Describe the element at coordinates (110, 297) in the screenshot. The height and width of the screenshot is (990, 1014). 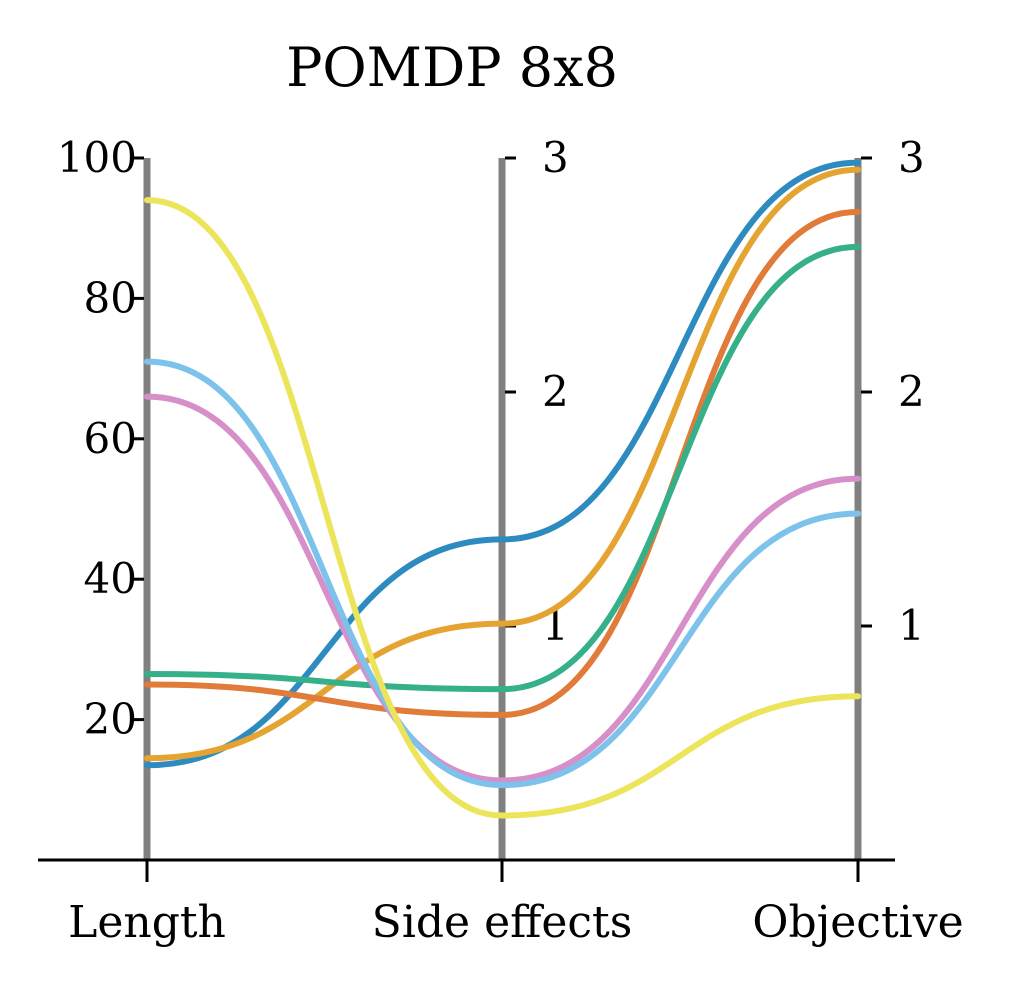
I see `tick-label-length-80: 80` at that location.